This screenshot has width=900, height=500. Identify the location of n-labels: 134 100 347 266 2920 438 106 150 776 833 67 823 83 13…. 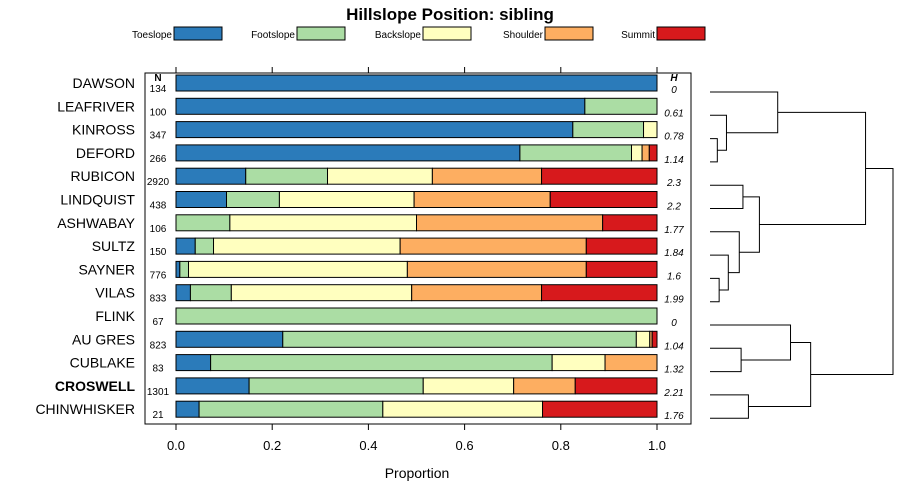
(158, 252).